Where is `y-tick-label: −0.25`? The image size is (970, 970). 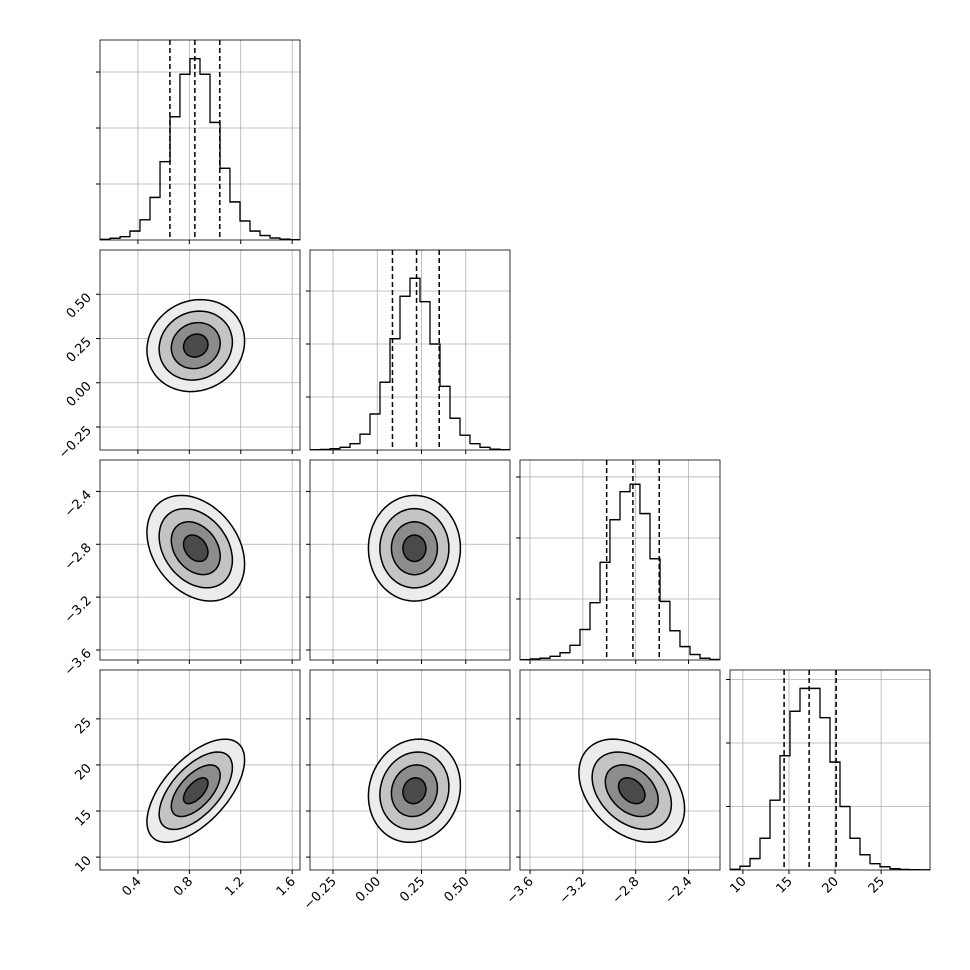 y-tick-label: −0.25 is located at coordinates (75, 442).